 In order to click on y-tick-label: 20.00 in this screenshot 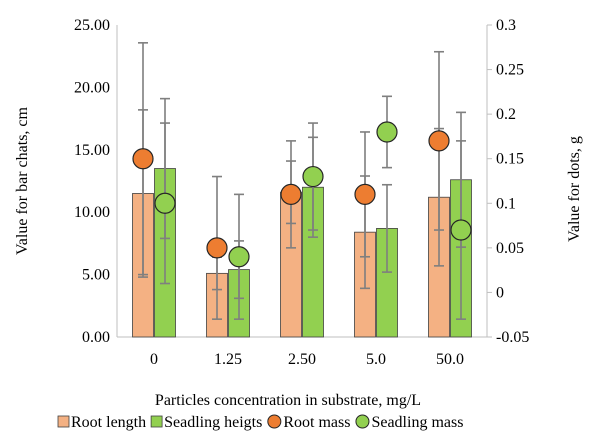, I will do `click(92, 87)`.